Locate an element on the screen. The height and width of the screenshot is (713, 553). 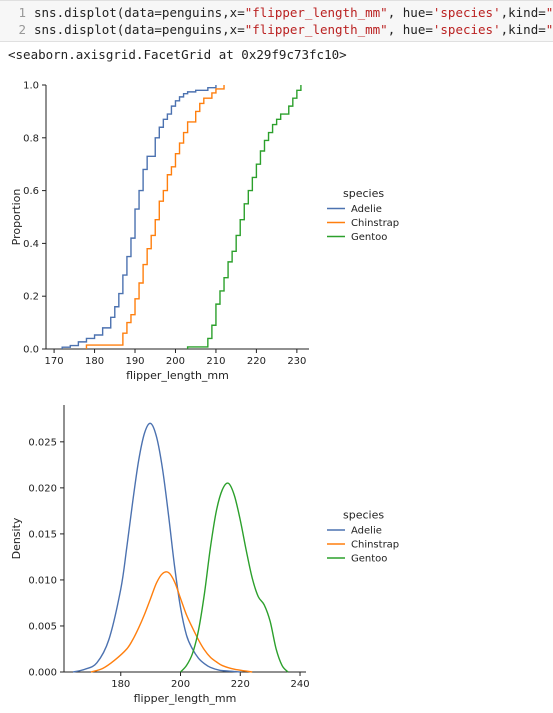
x-tick-label: 190 is located at coordinates (134, 361).